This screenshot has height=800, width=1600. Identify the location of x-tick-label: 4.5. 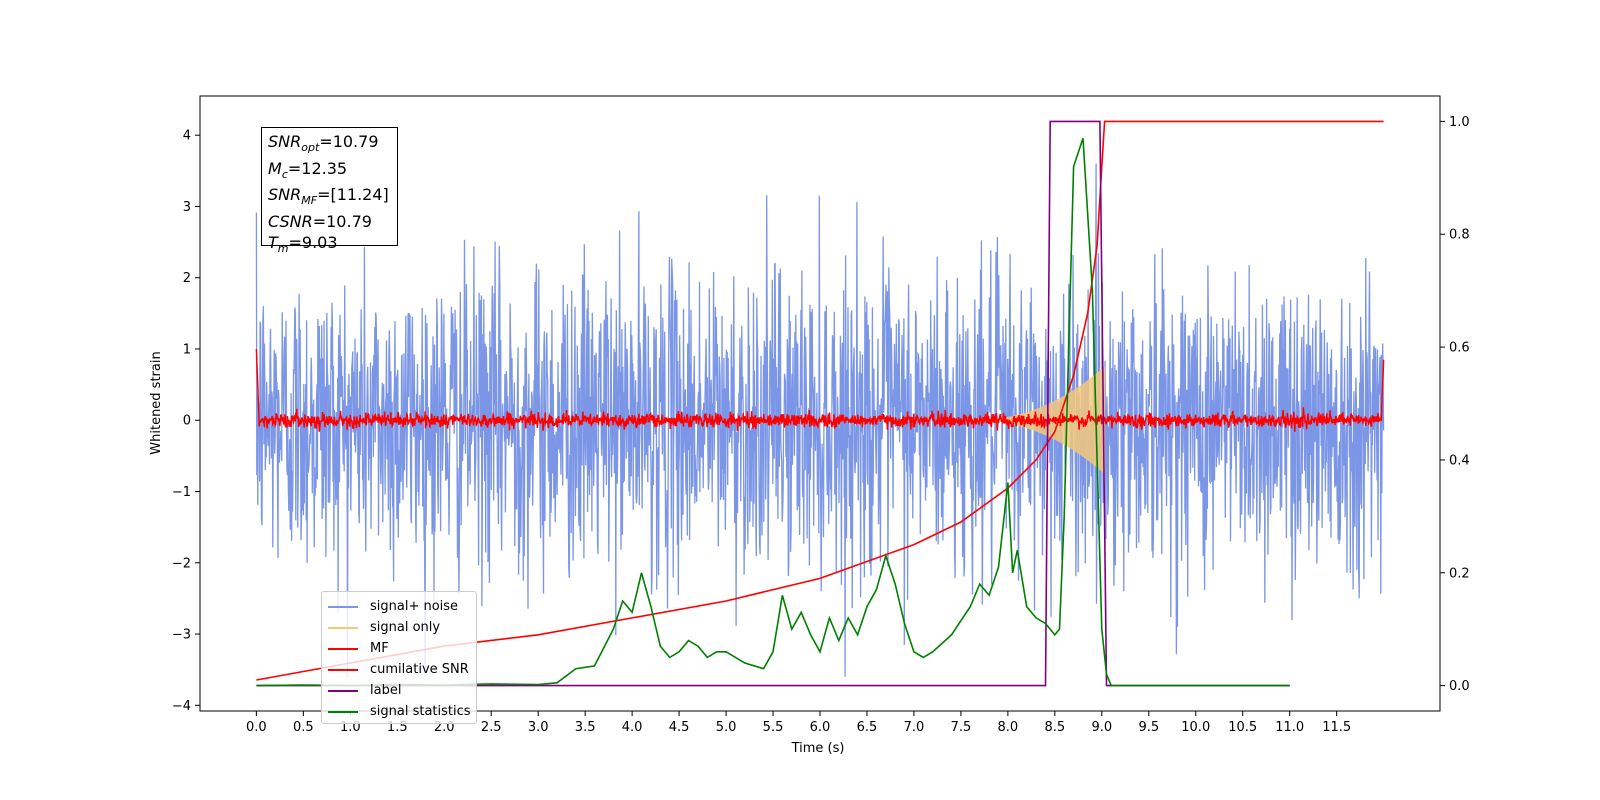
(679, 727).